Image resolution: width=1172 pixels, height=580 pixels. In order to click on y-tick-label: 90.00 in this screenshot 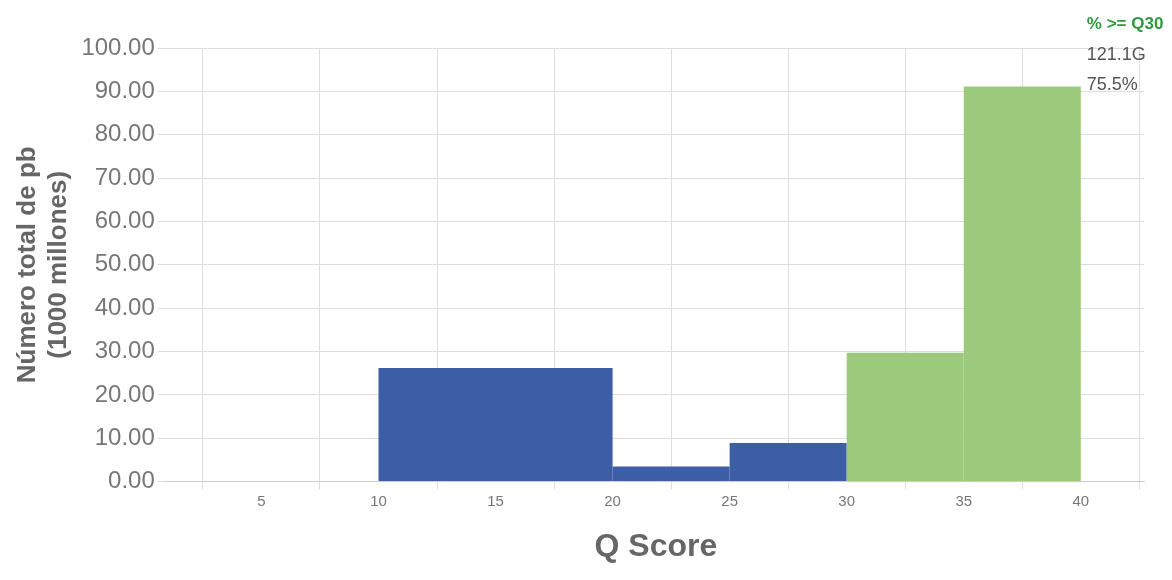, I will do `click(124, 89)`.